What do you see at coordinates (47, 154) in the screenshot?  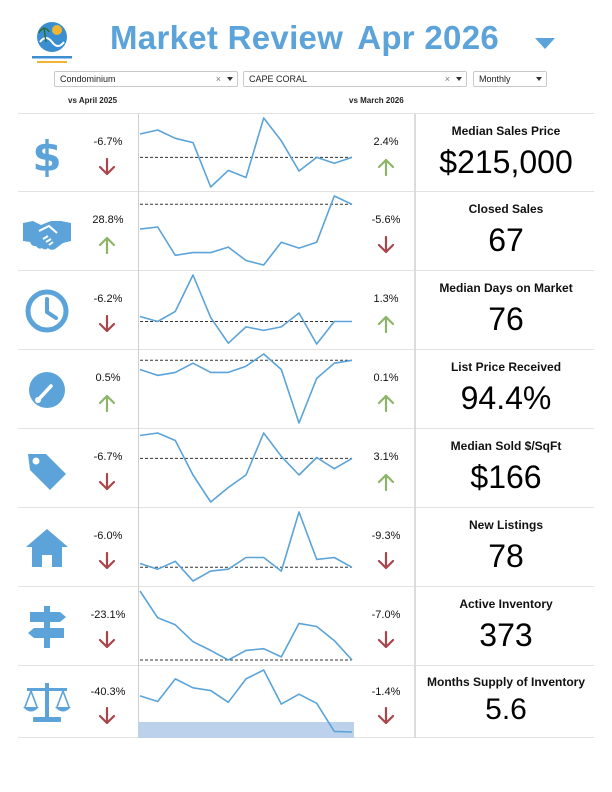 I see `dollar-icon` at bounding box center [47, 154].